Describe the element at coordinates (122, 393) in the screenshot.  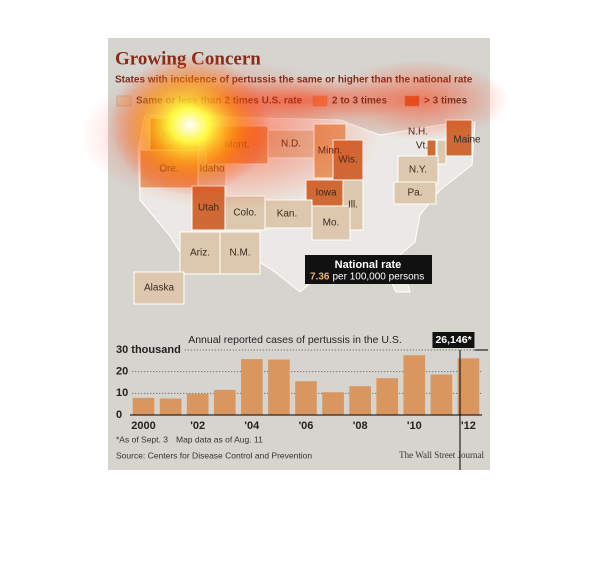
I see `y-tick-label: 10` at that location.